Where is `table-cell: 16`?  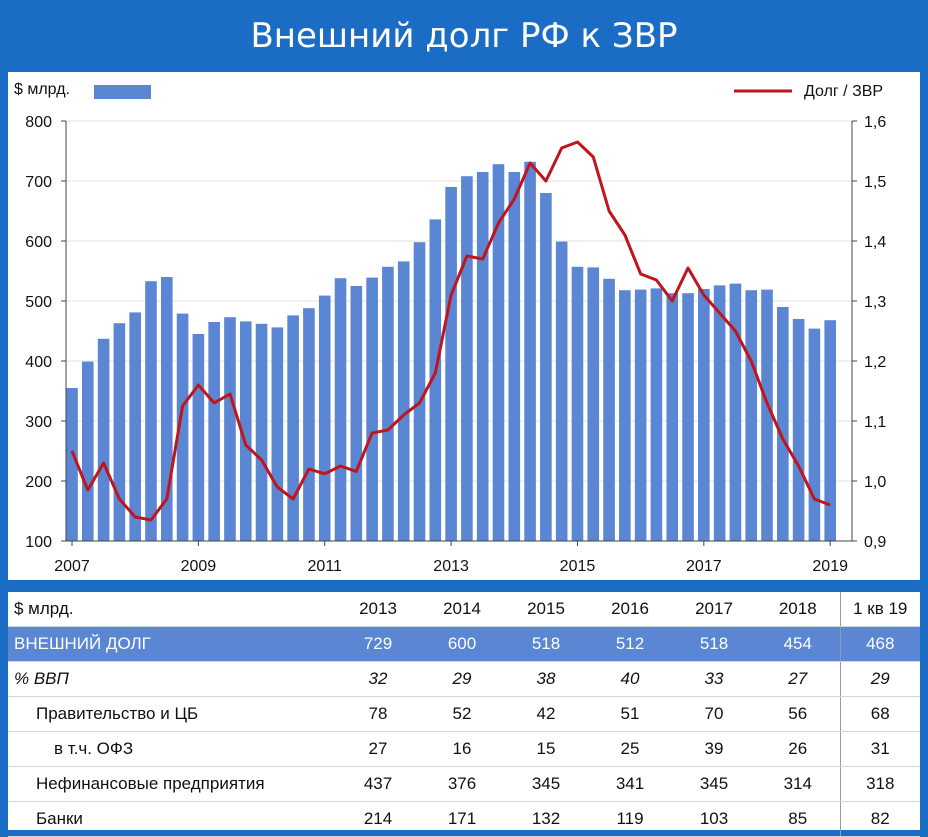
table-cell: 16 is located at coordinates (462, 749).